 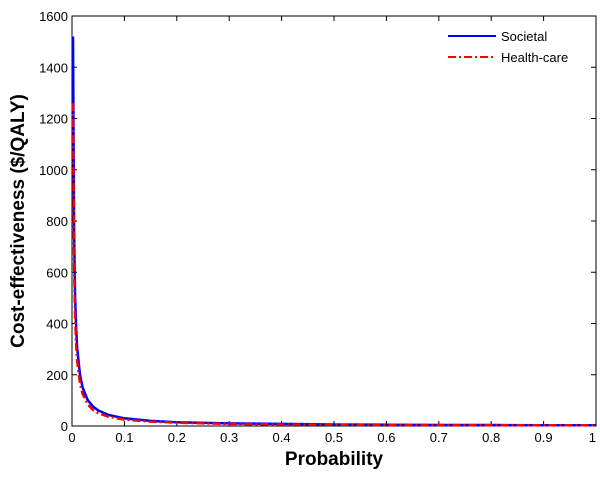 What do you see at coordinates (439, 437) in the screenshot?
I see `x-tick-label: 0.7` at bounding box center [439, 437].